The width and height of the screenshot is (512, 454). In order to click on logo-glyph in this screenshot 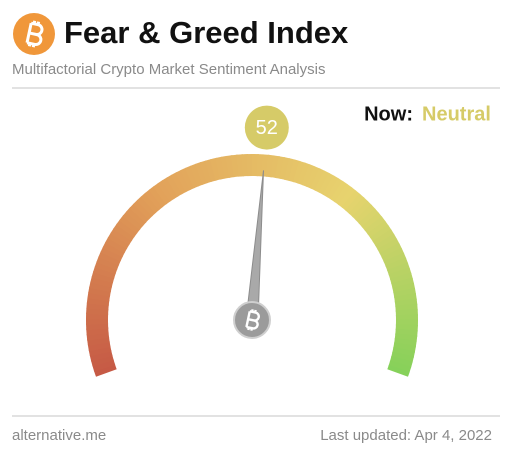, I will do `click(34, 34)`.